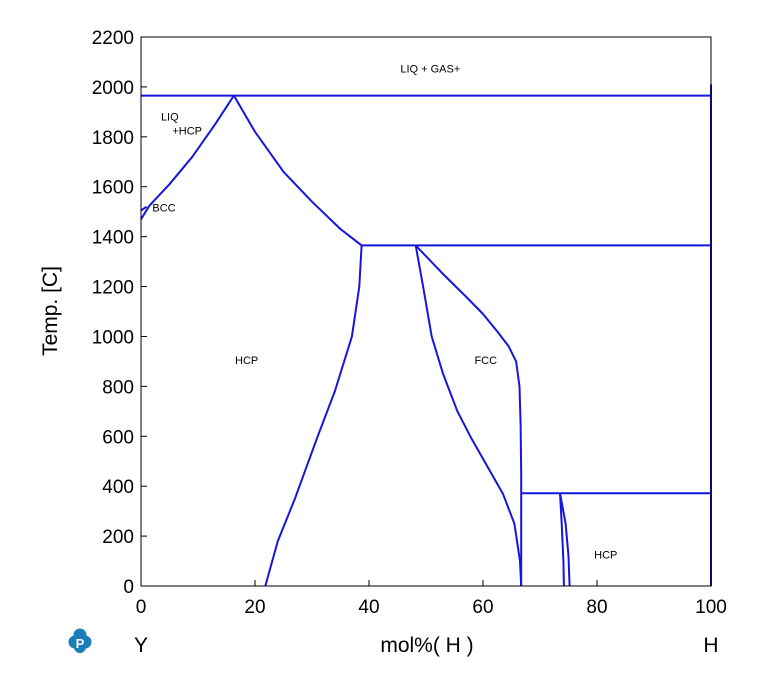 The height and width of the screenshot is (695, 759). What do you see at coordinates (118, 387) in the screenshot?
I see `y-tick-label: 800` at bounding box center [118, 387].